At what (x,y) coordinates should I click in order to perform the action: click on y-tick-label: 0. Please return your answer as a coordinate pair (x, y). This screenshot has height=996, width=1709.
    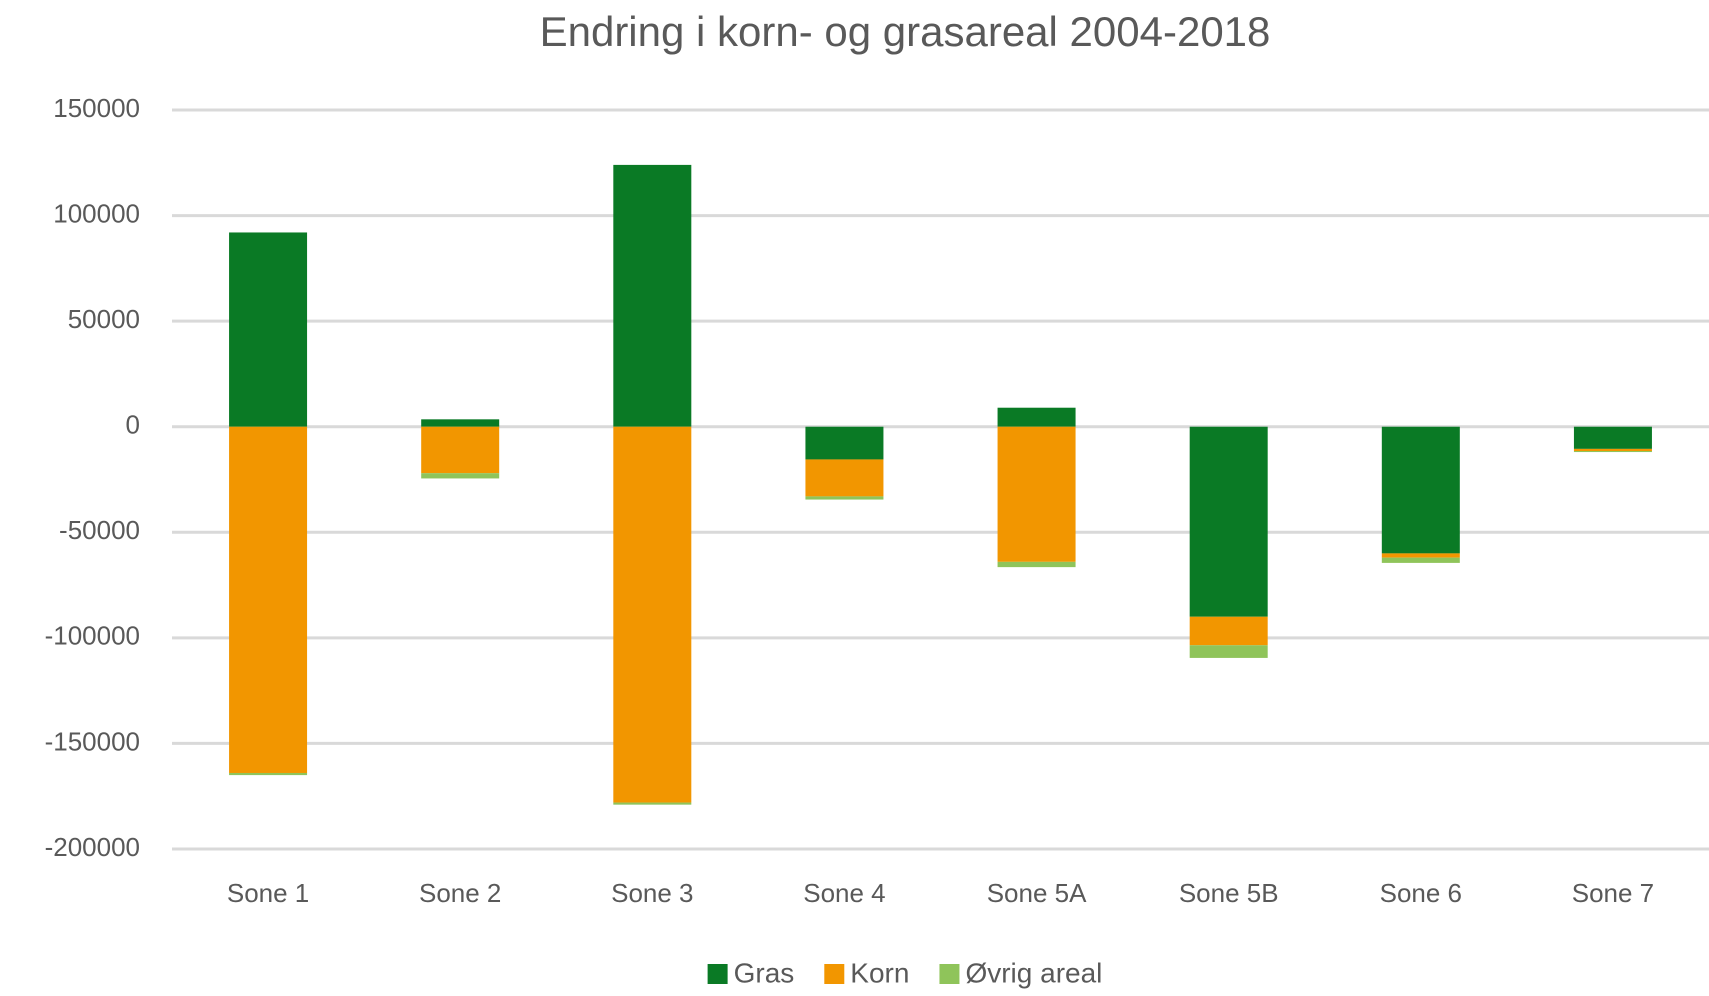
    Looking at the image, I should click on (133, 425).